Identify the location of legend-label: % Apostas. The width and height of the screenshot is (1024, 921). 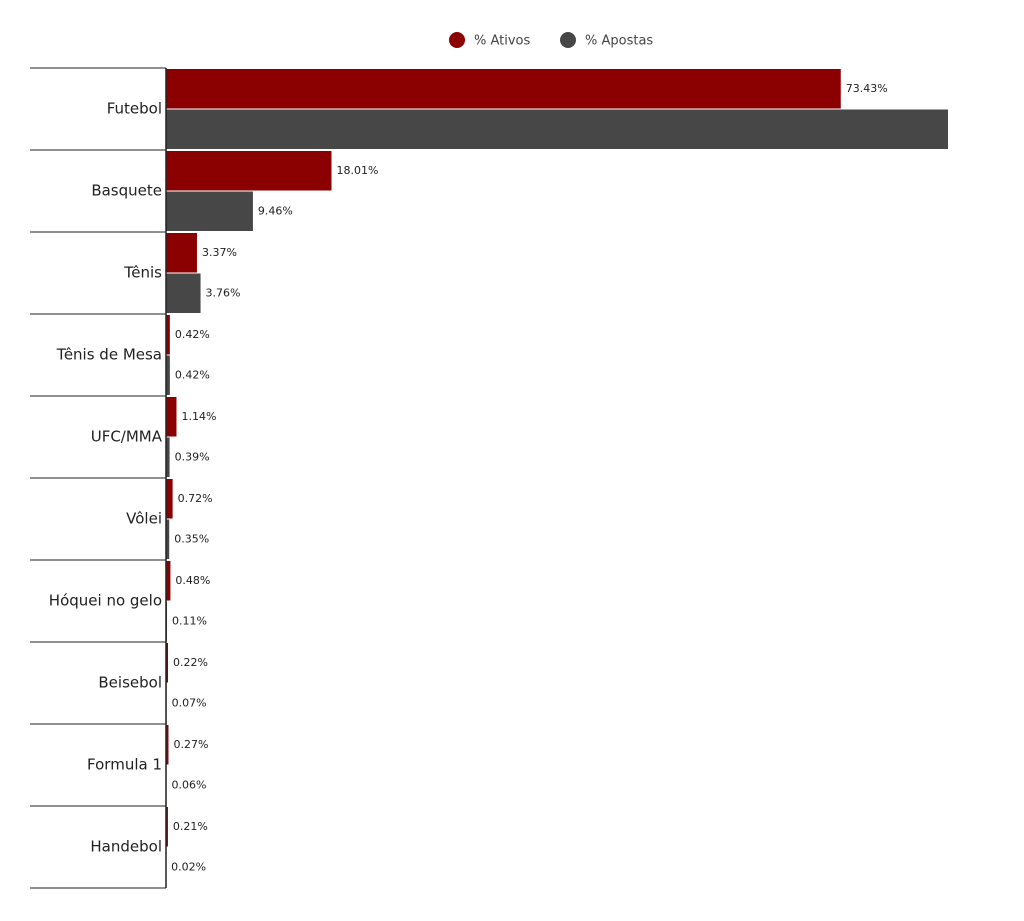
(619, 41).